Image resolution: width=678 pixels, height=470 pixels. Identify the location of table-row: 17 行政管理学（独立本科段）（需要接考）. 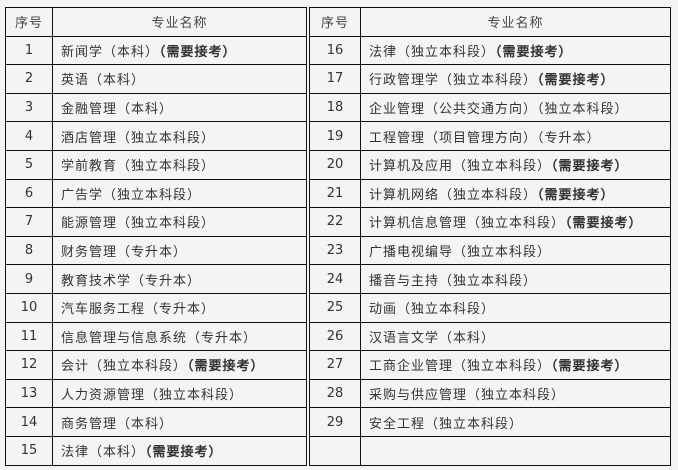
(490, 79).